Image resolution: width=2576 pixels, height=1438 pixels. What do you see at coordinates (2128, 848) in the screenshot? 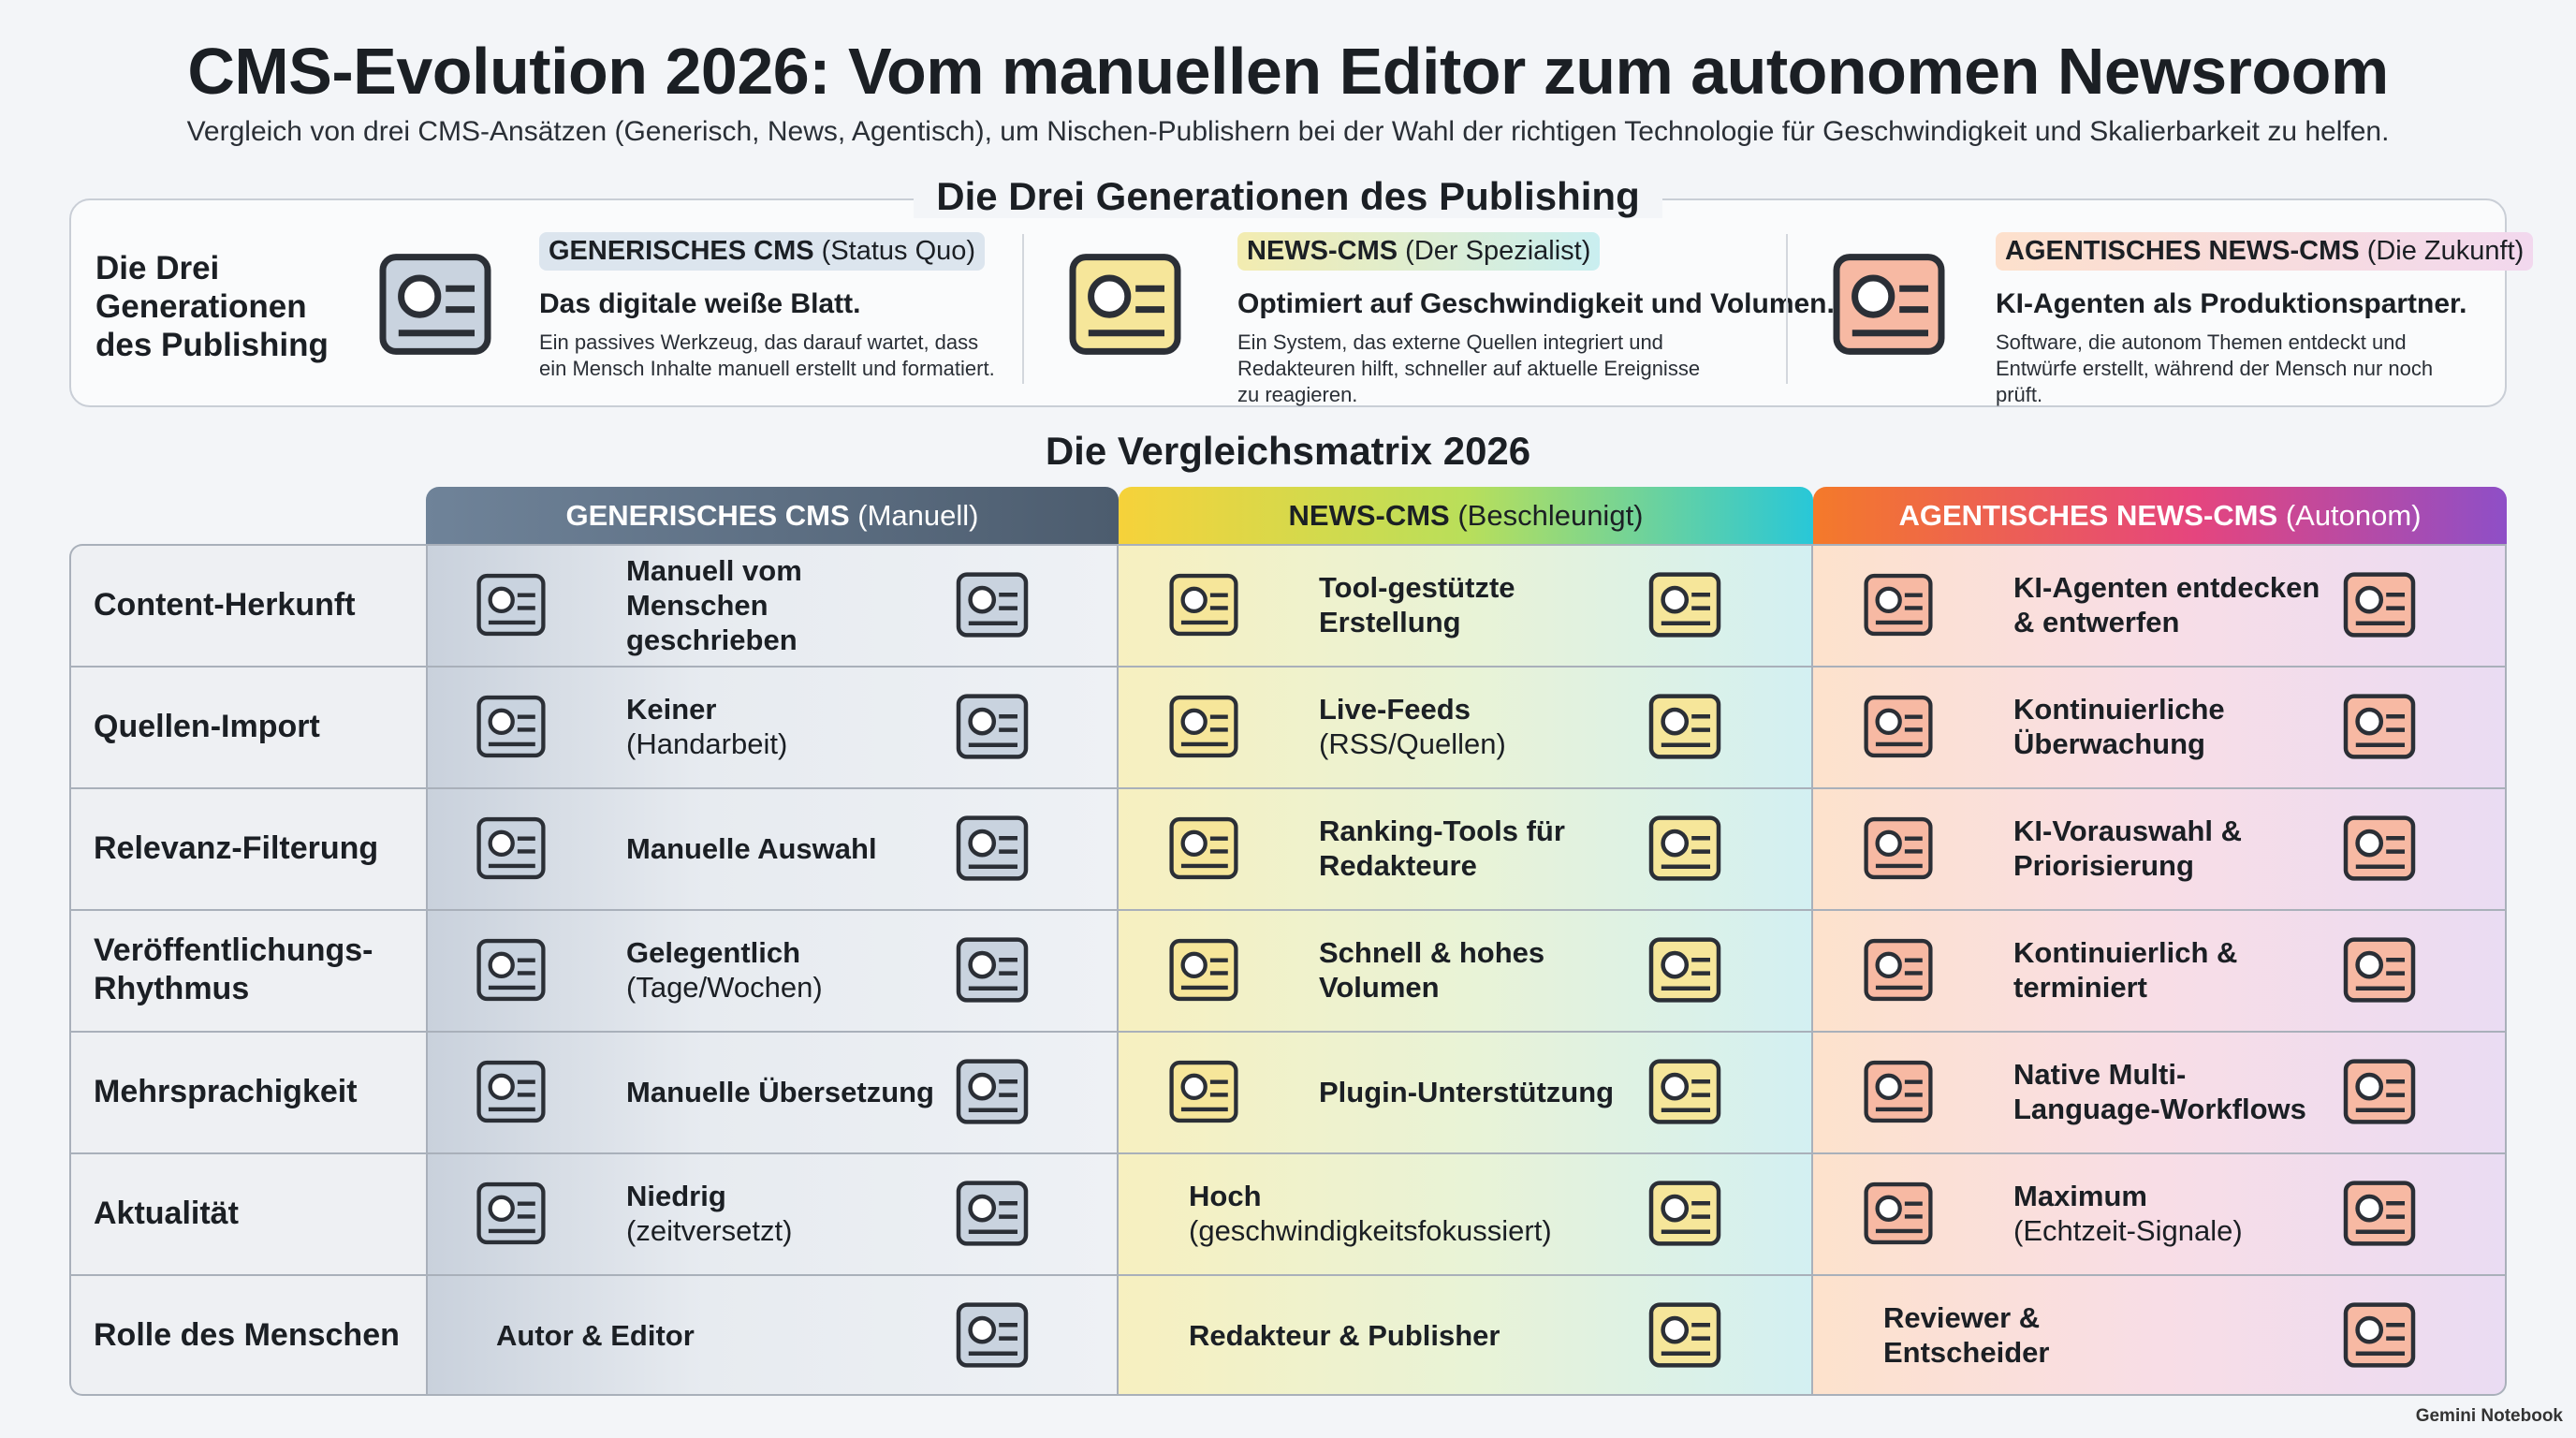
I see `cell-text: KI-Vorauswahl & Priorisierung` at bounding box center [2128, 848].